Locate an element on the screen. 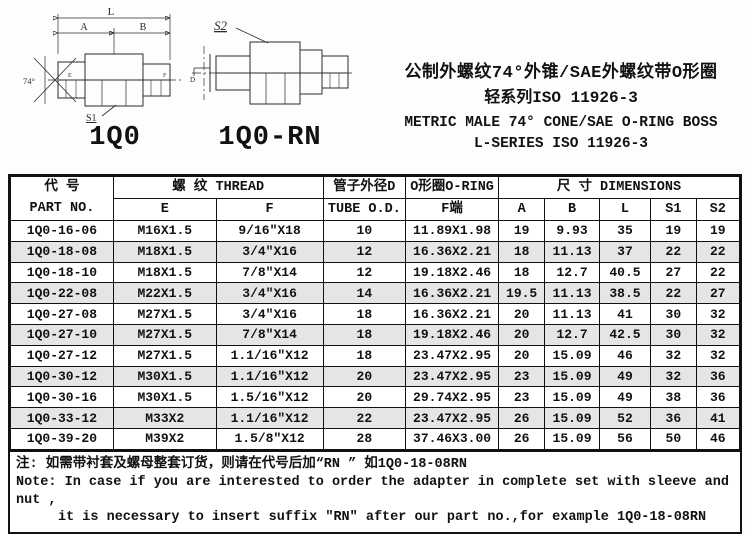 The height and width of the screenshot is (534, 750). cell: 52 is located at coordinates (625, 418).